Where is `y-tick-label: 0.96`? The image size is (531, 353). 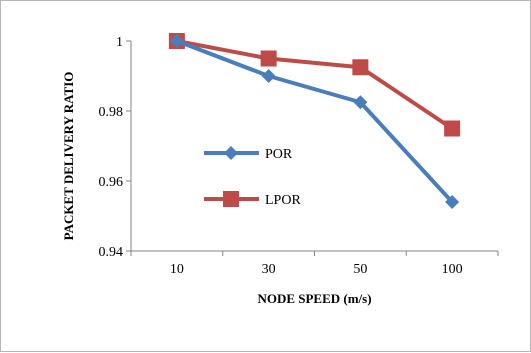 y-tick-label: 0.96 is located at coordinates (111, 182).